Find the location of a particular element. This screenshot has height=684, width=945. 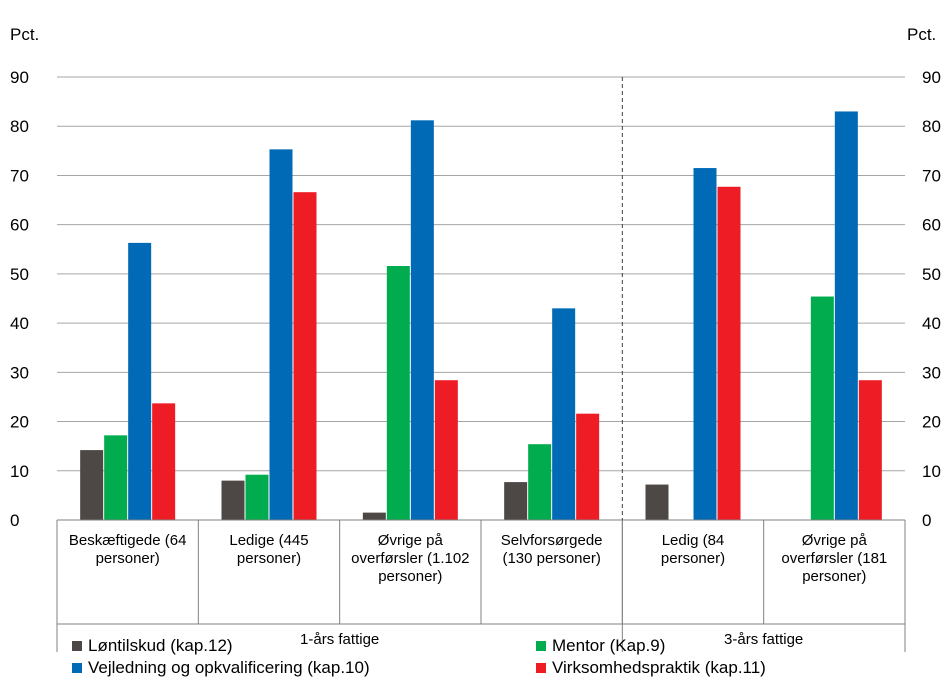

y-tick-label-right: 50 is located at coordinates (931, 274).